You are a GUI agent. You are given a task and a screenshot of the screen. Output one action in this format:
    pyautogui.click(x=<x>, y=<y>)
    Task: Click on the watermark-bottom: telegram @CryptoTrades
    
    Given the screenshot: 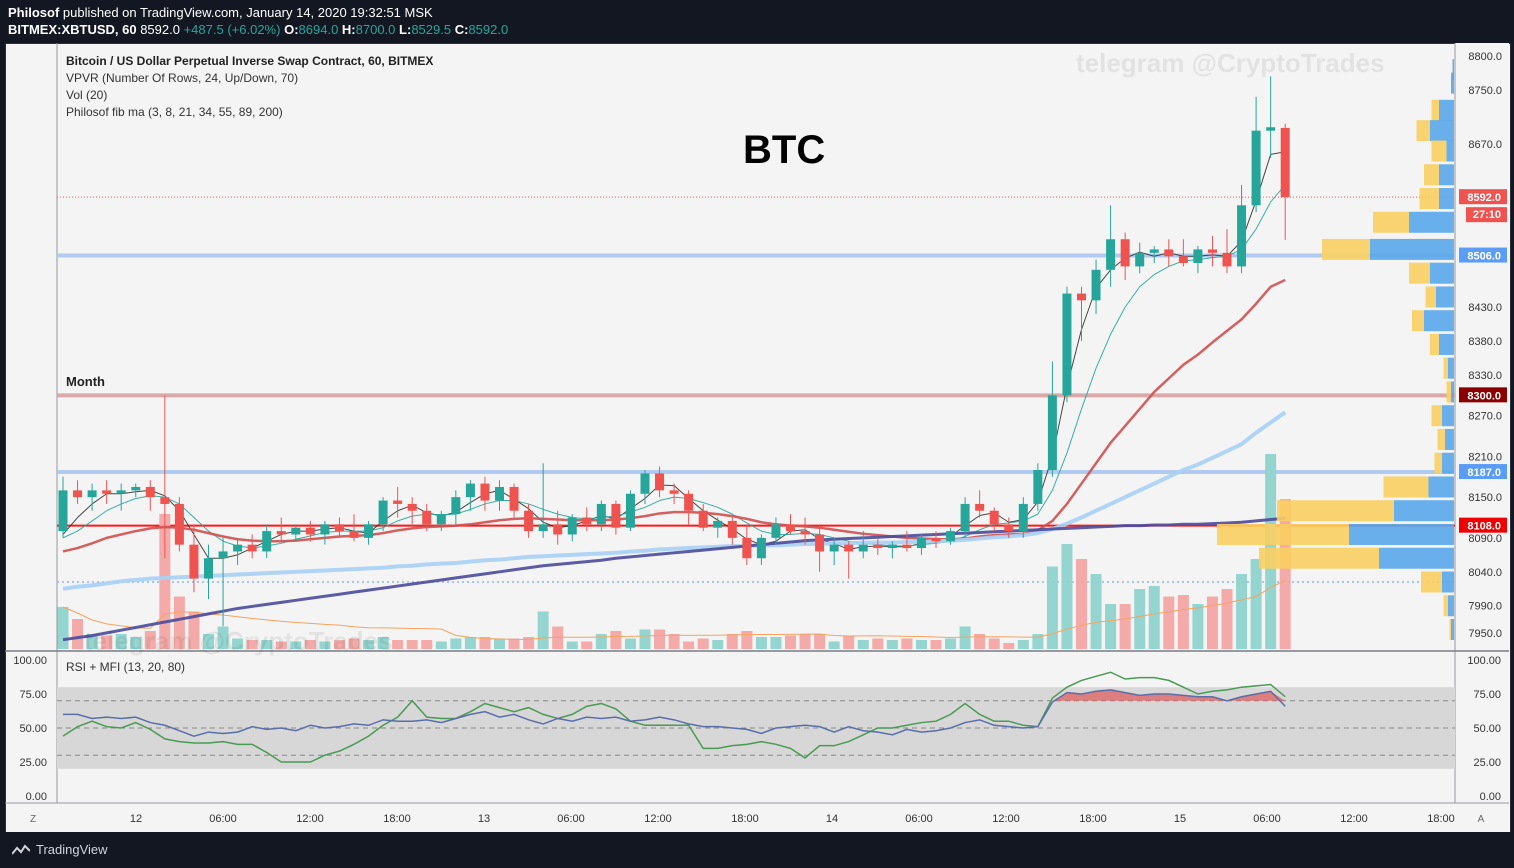 What is the action you would take?
    pyautogui.click(x=238, y=641)
    